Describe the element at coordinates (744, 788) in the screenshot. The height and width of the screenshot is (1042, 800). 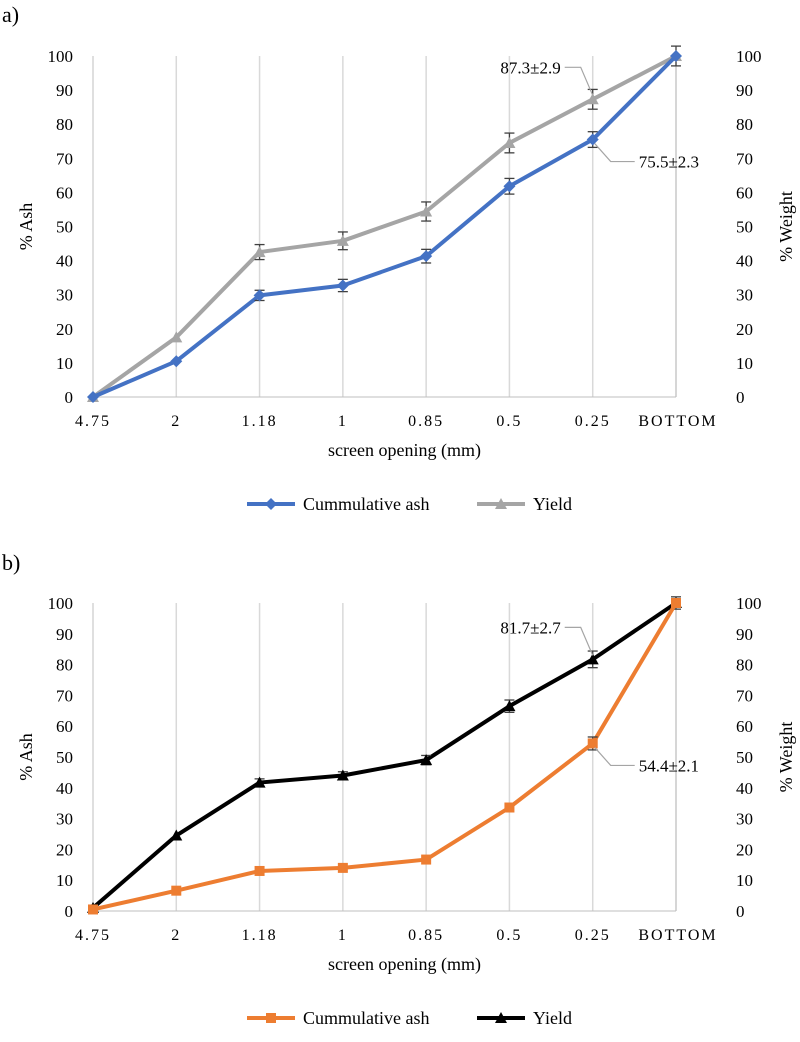
I see `y2-tick-label: 40` at that location.